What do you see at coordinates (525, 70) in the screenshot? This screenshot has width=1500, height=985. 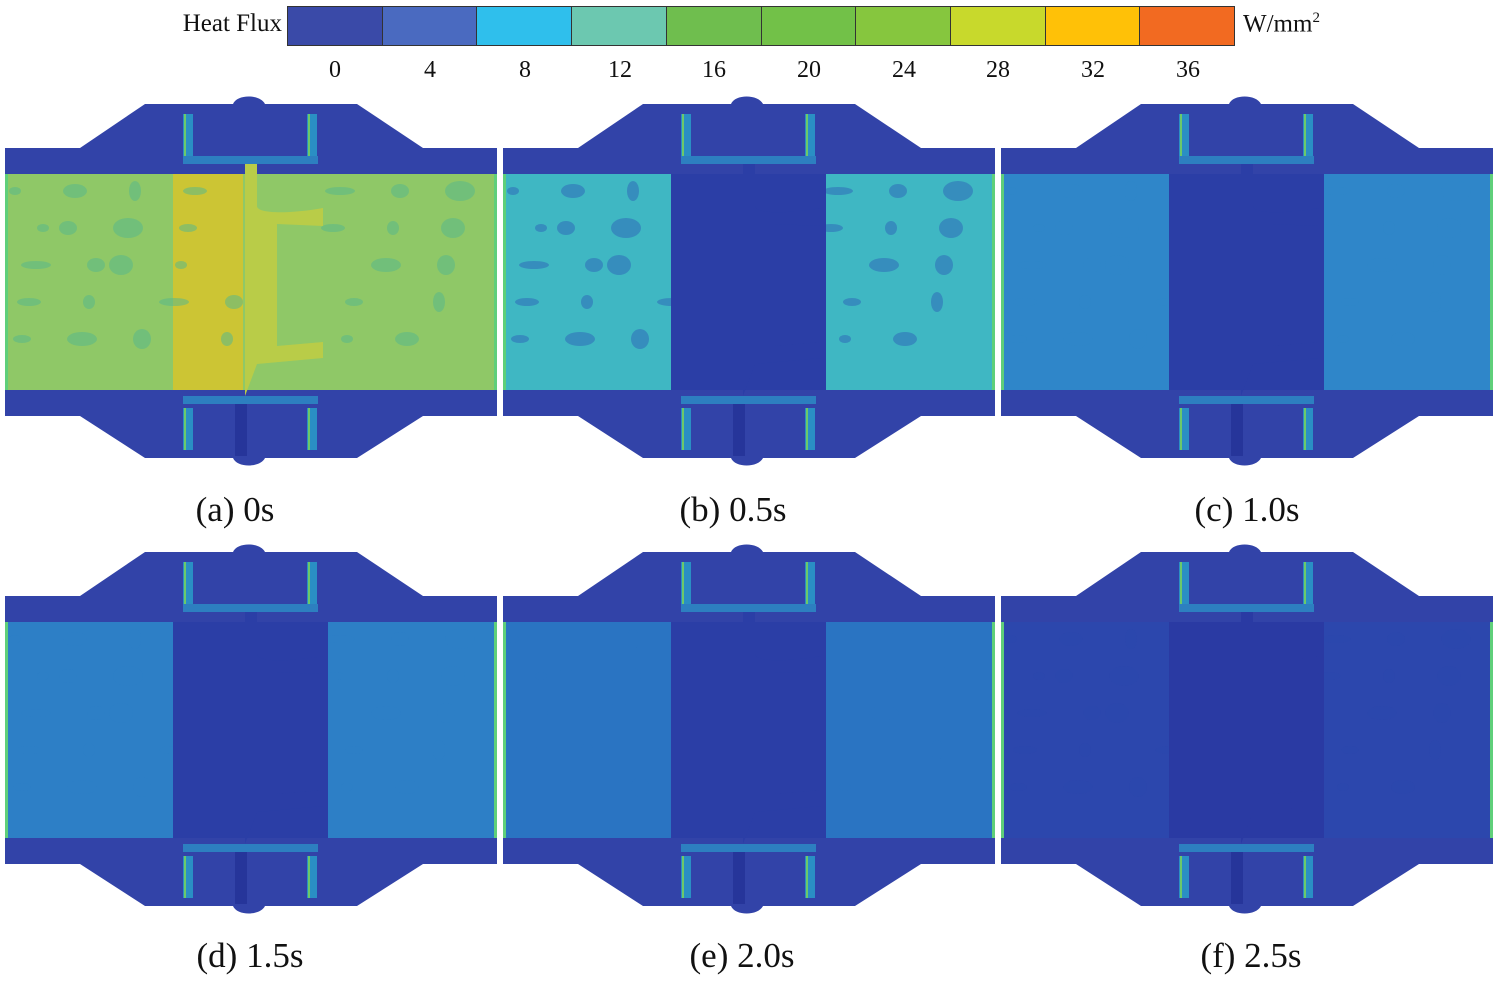 I see `legend-tick-label: 8` at bounding box center [525, 70].